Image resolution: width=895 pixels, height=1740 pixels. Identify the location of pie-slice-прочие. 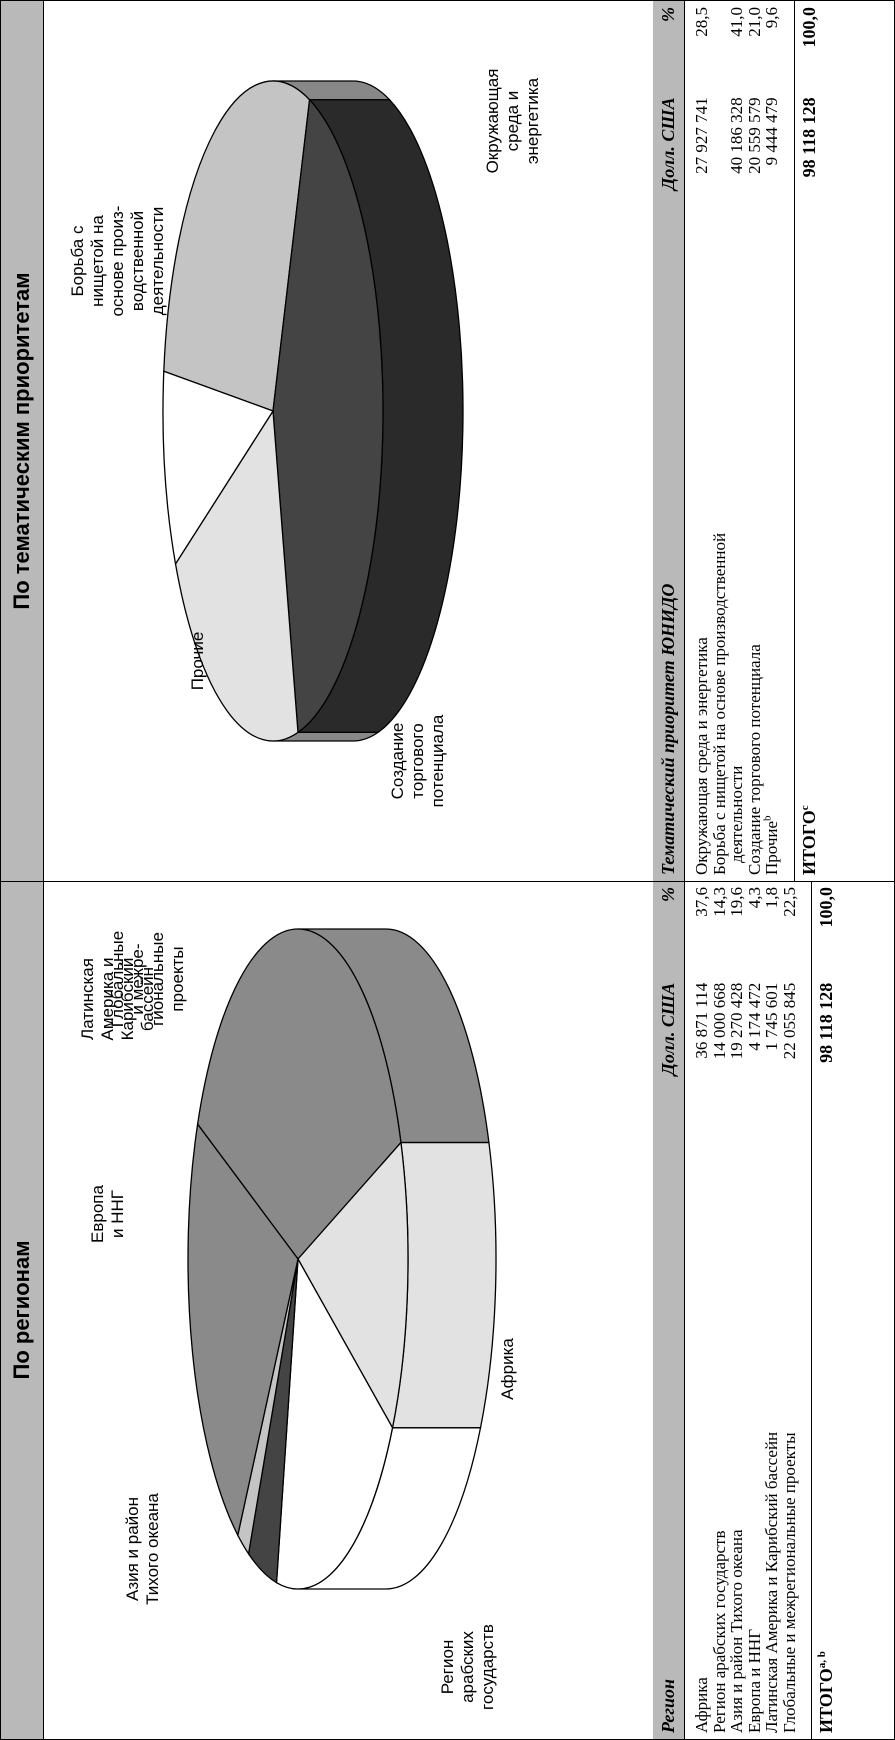
(218, 468).